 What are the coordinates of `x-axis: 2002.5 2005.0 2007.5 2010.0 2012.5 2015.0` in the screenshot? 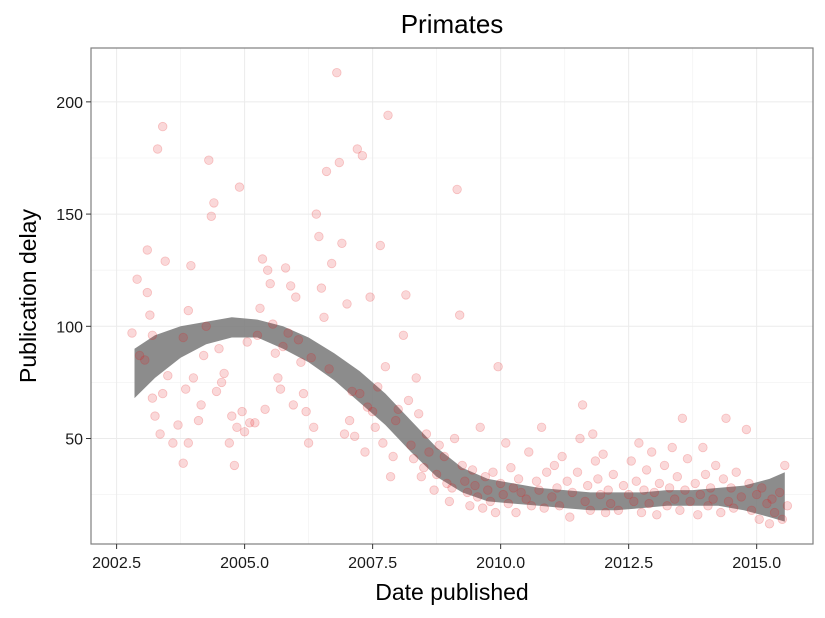 It's located at (436, 558).